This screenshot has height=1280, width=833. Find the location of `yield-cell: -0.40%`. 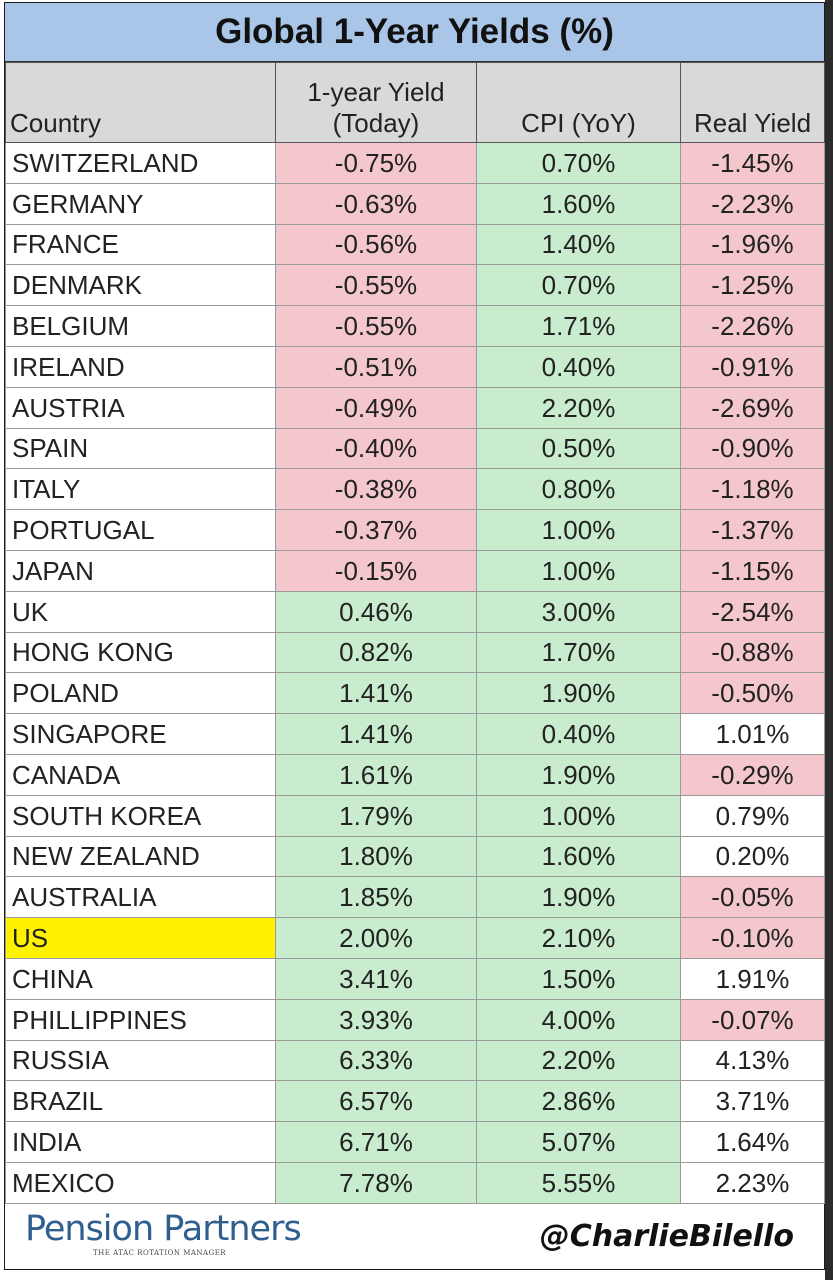

yield-cell: -0.40% is located at coordinates (376, 448).